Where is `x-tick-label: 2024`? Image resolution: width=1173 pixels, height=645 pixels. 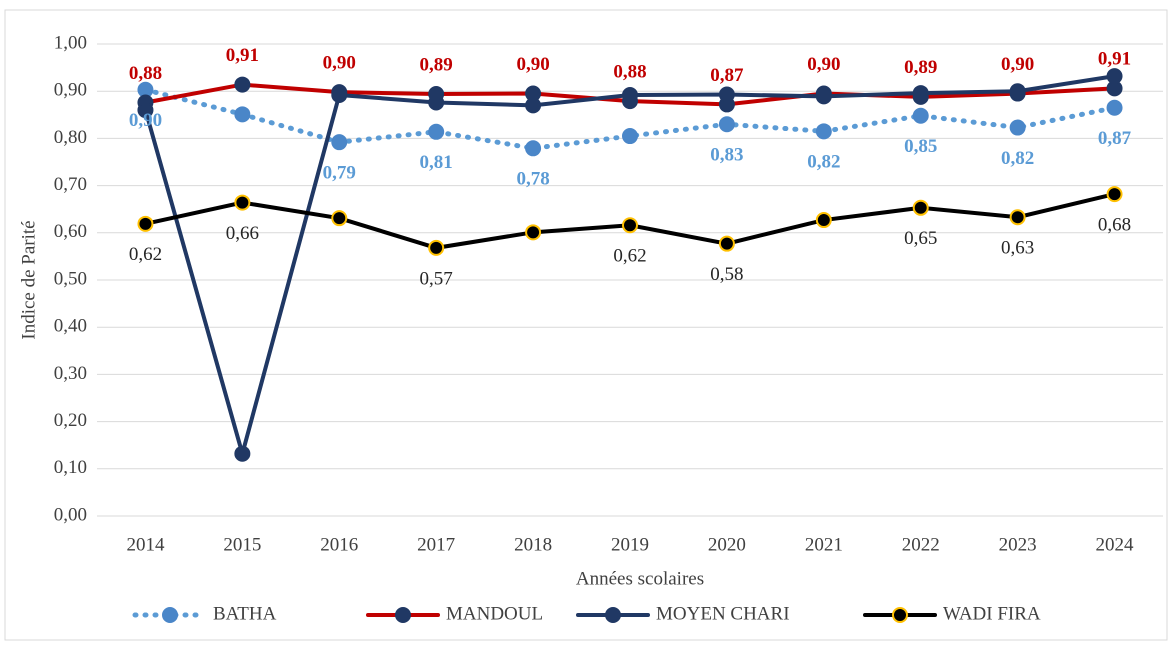 x-tick-label: 2024 is located at coordinates (1115, 544).